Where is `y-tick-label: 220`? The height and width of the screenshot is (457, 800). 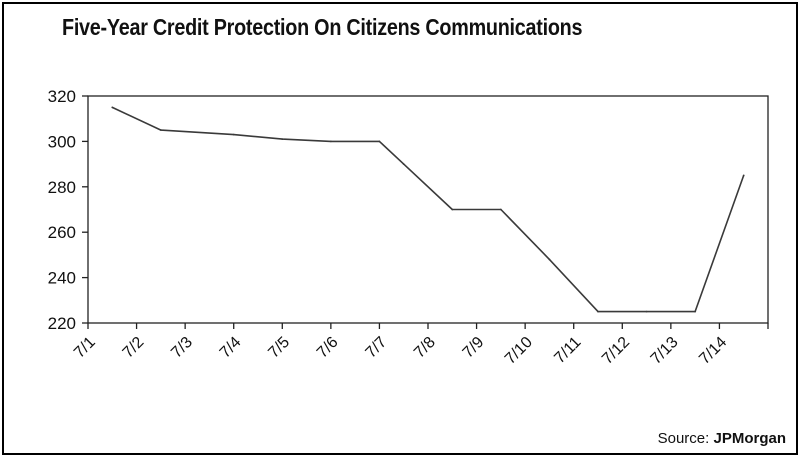 y-tick-label: 220 is located at coordinates (62, 323).